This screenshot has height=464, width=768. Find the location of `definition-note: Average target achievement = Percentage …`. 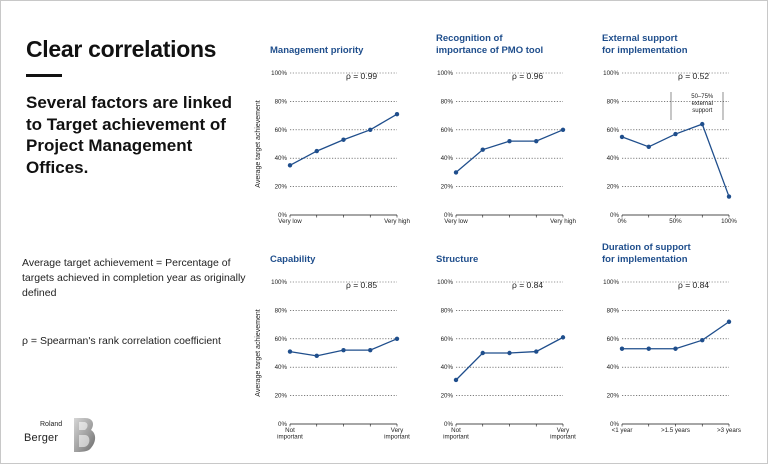

definition-note: Average target achievement = Percentage … is located at coordinates (134, 278).